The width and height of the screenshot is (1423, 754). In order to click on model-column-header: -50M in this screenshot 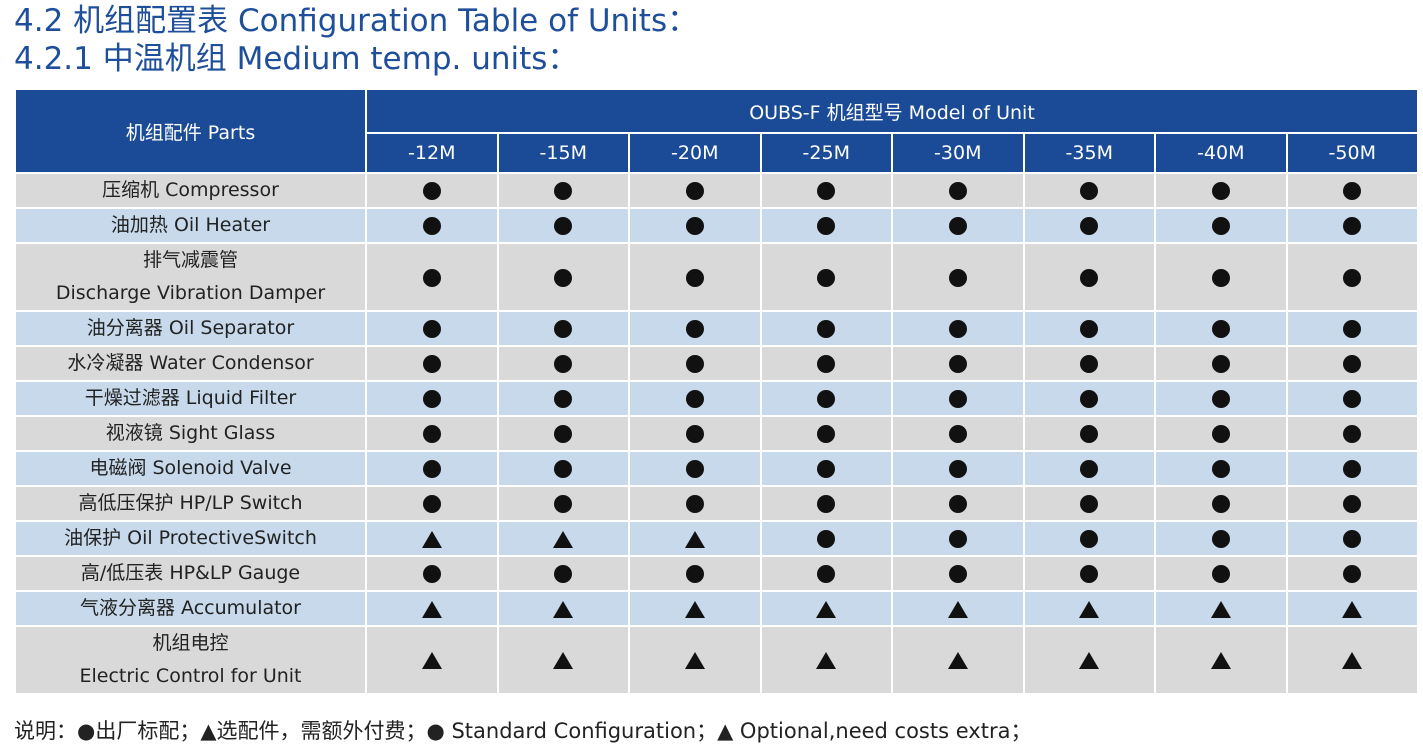, I will do `click(1352, 153)`.